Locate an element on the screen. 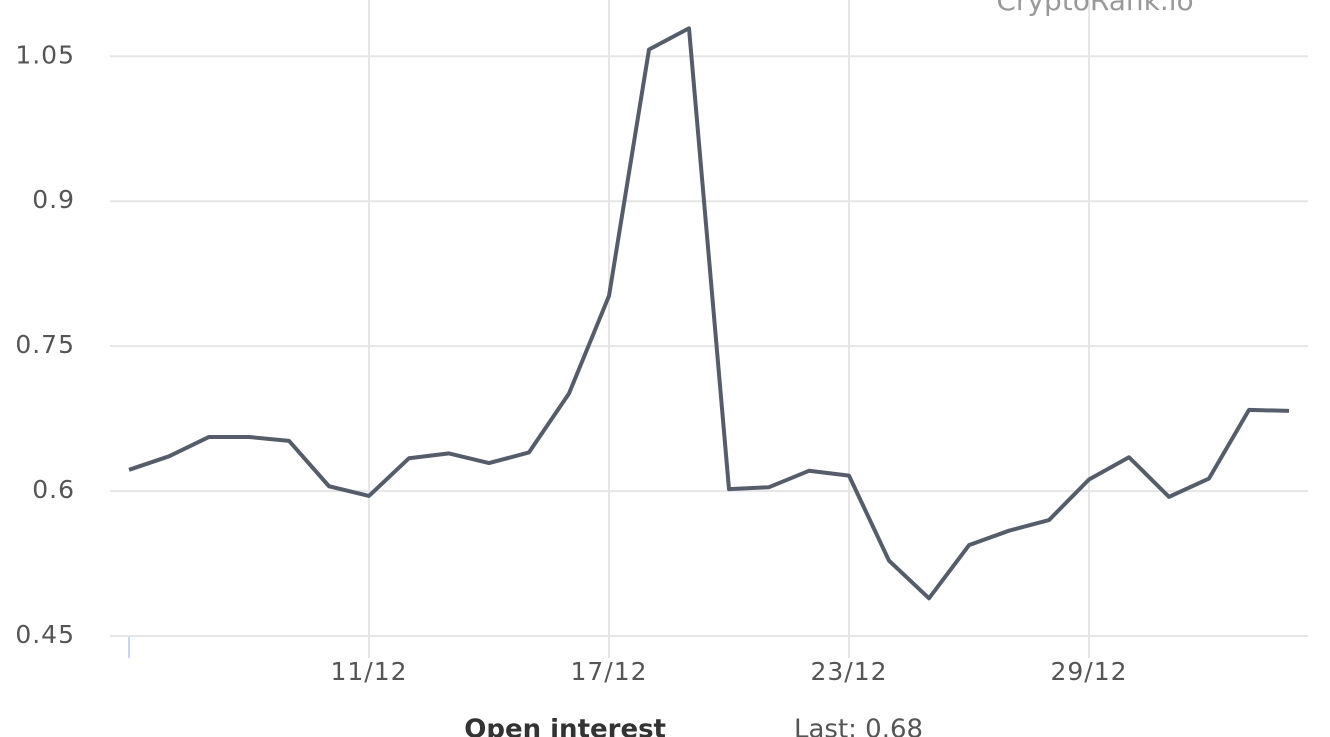  x-tick-label: 29/12 is located at coordinates (1088, 671).